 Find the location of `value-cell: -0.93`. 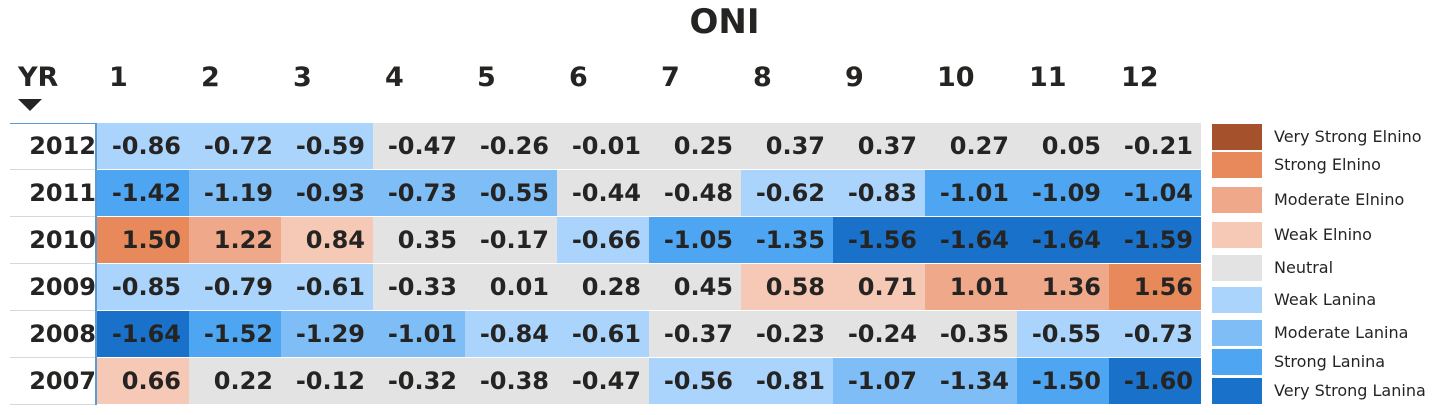

value-cell: -0.93 is located at coordinates (327, 193).